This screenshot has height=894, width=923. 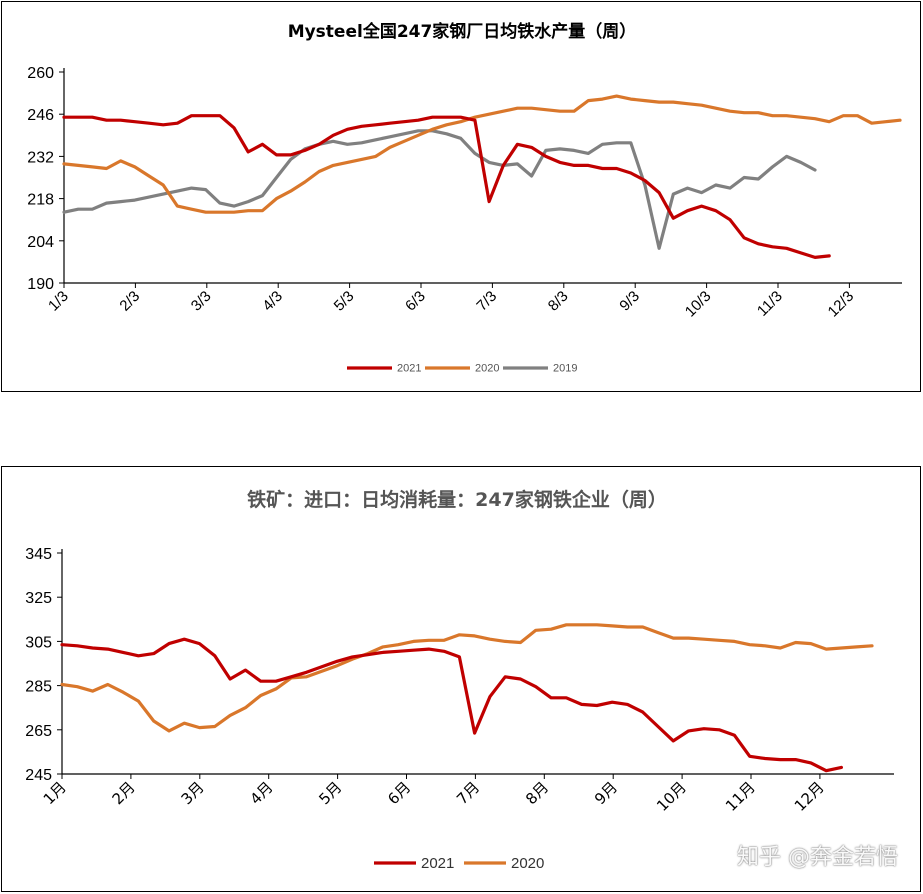 What do you see at coordinates (486, 301) in the screenshot?
I see `x-tick-label: 7/3` at bounding box center [486, 301].